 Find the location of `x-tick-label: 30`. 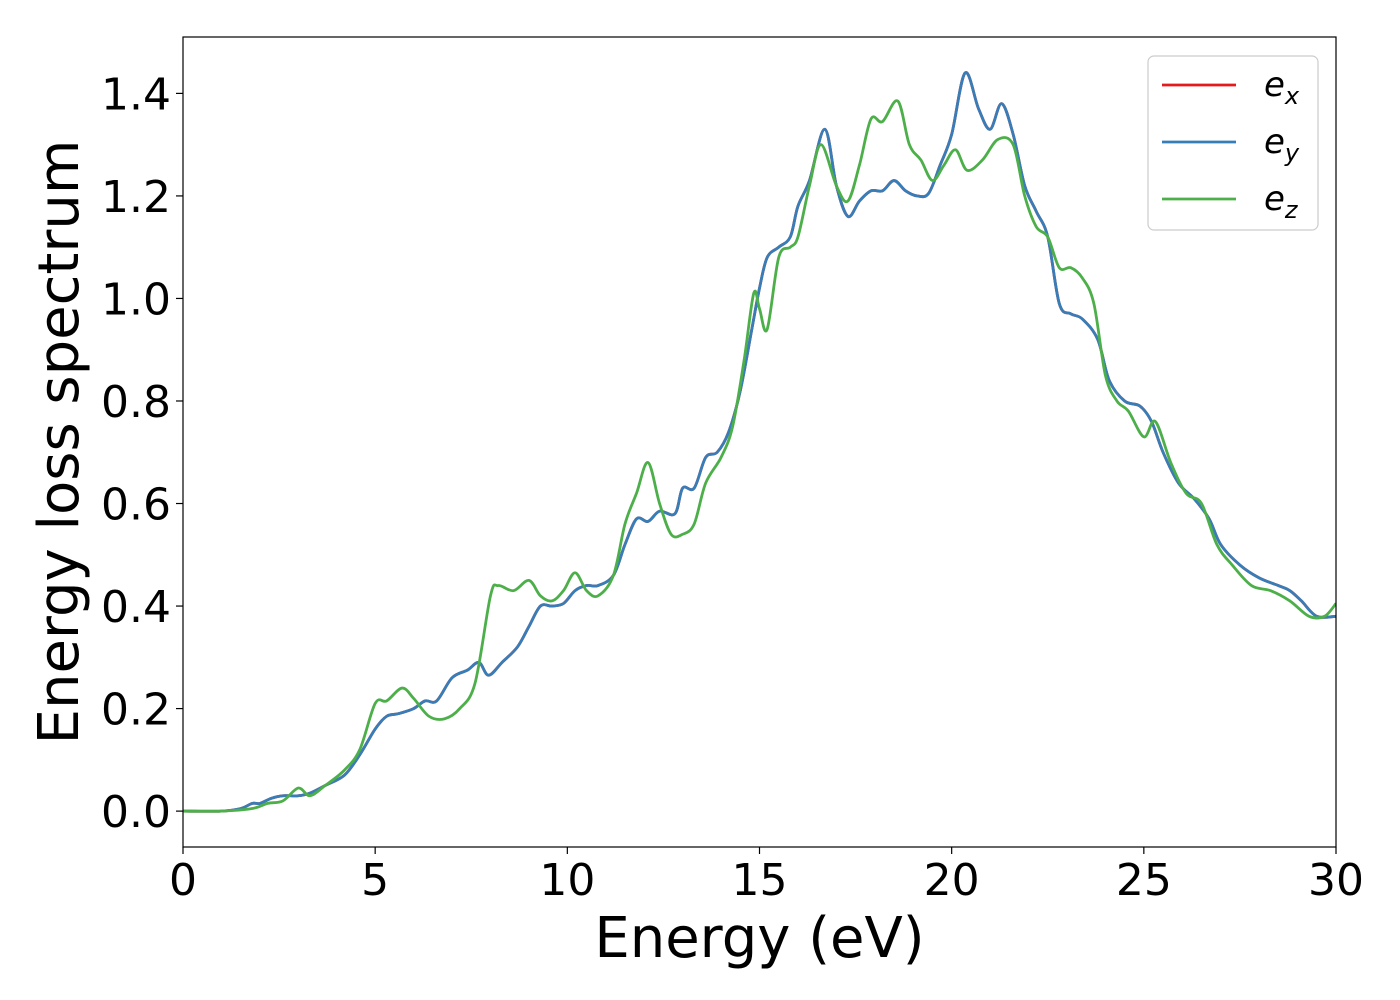

x-tick-label: 30 is located at coordinates (1336, 880).